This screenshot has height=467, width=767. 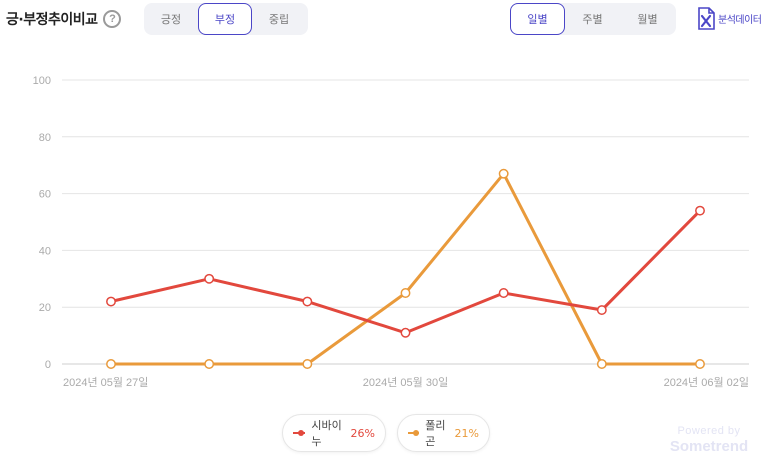 I want to click on chart-title: 긍·부정추이비교, so click(x=52, y=20).